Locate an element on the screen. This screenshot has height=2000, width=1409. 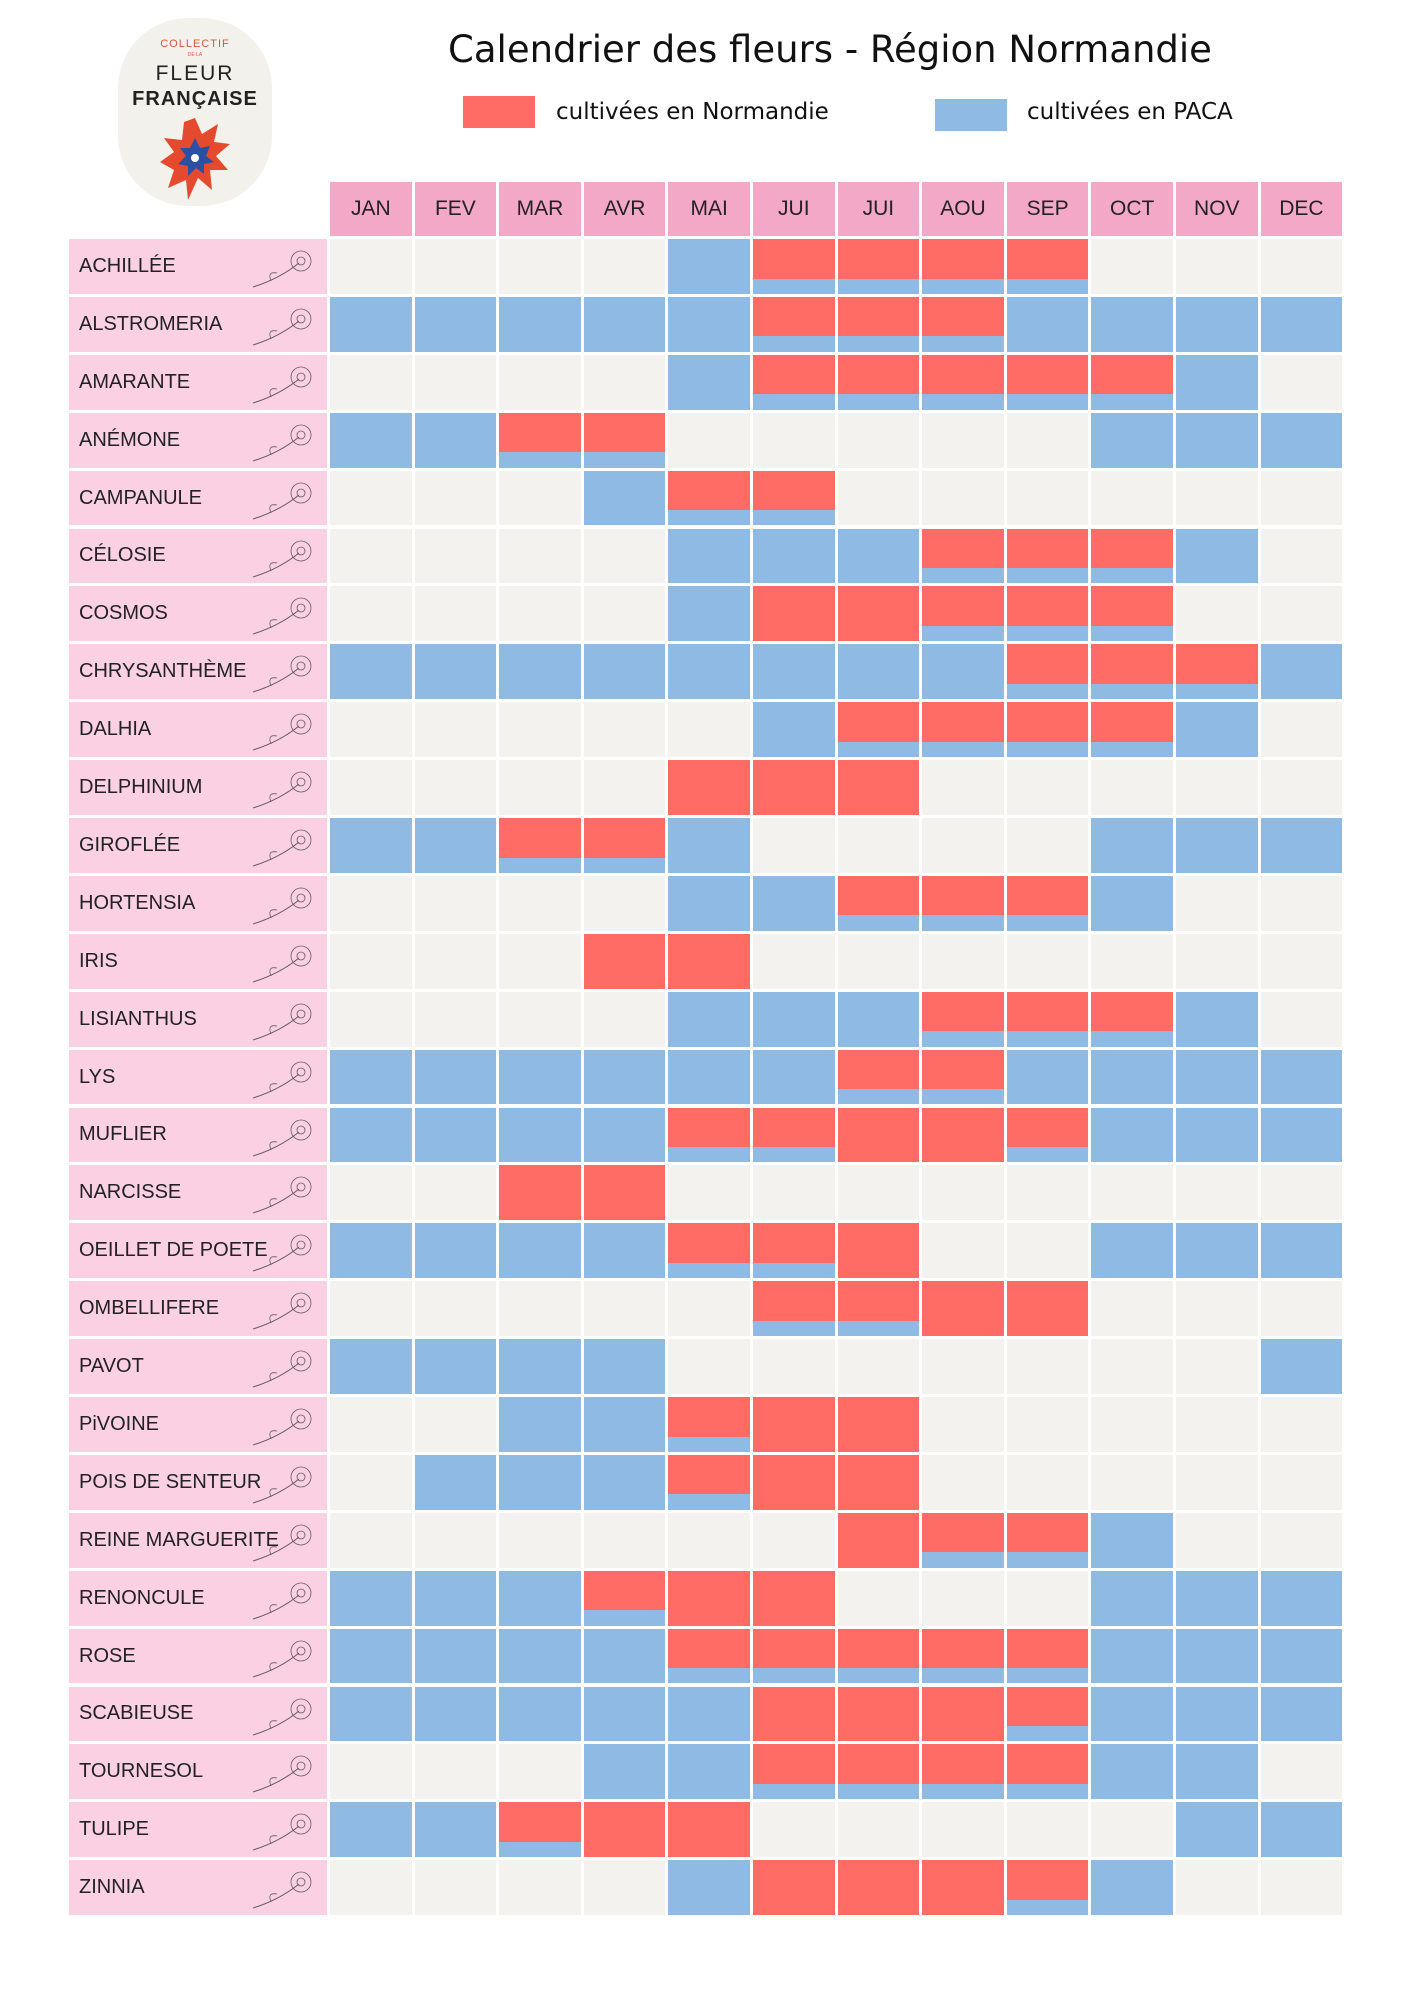
flower-name: ALSTROMERIA is located at coordinates (151, 323).